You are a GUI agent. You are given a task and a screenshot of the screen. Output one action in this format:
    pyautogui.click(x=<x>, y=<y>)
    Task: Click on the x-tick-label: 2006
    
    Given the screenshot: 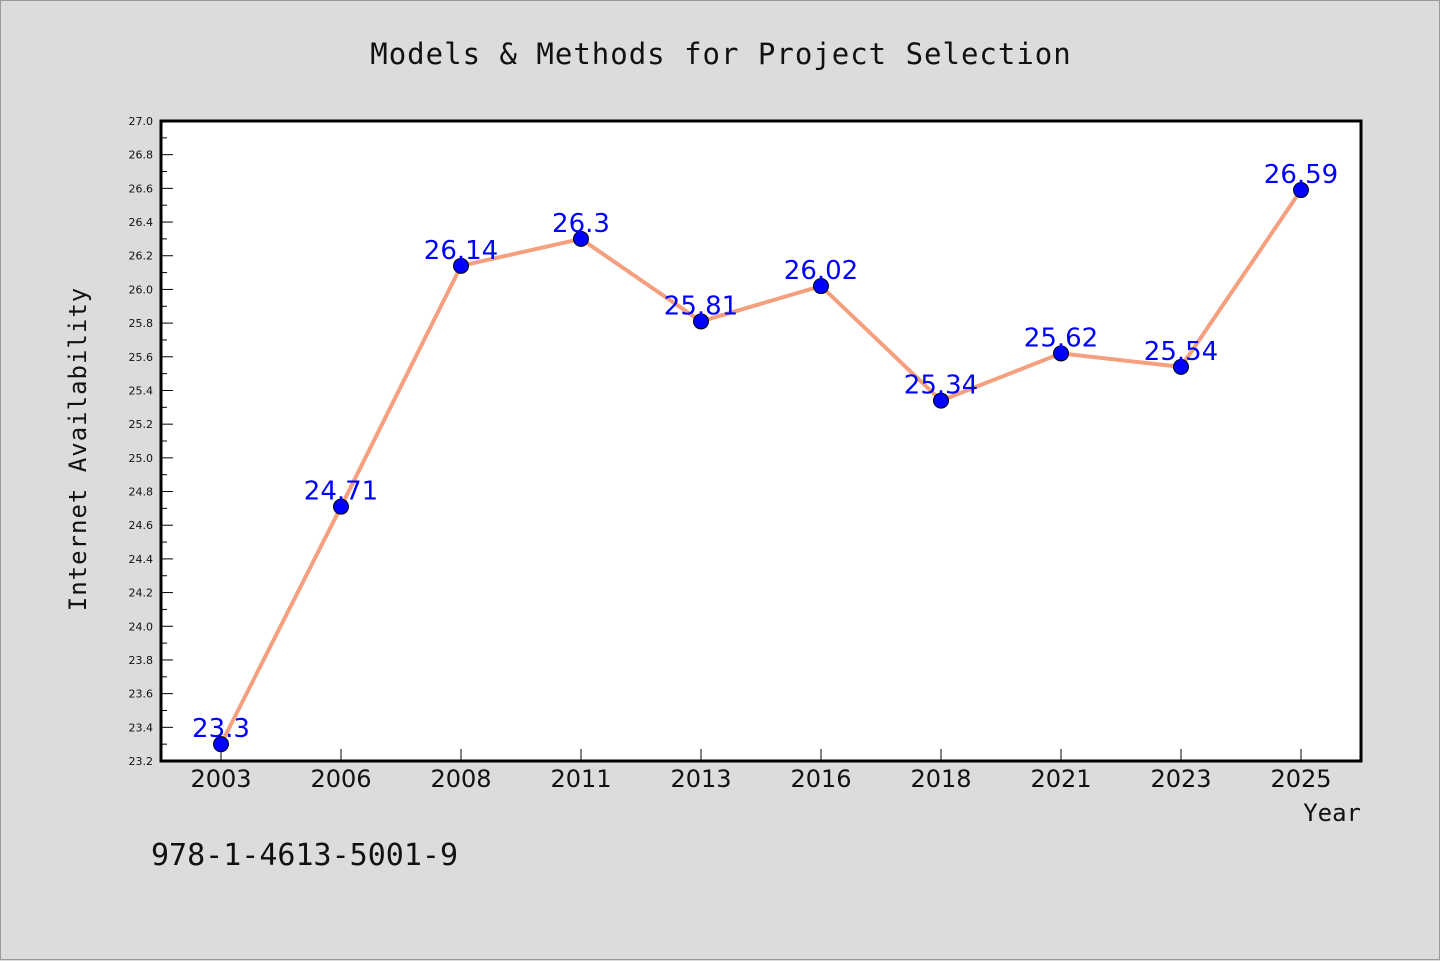 What is the action you would take?
    pyautogui.click(x=340, y=779)
    